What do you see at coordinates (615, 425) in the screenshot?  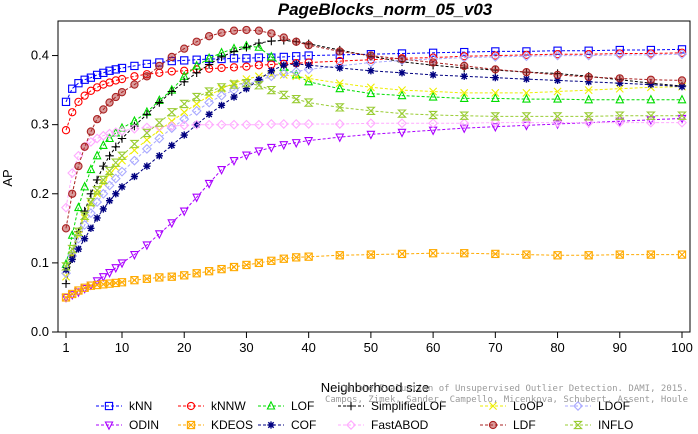 I see `legend-label: INFLO` at bounding box center [615, 425].